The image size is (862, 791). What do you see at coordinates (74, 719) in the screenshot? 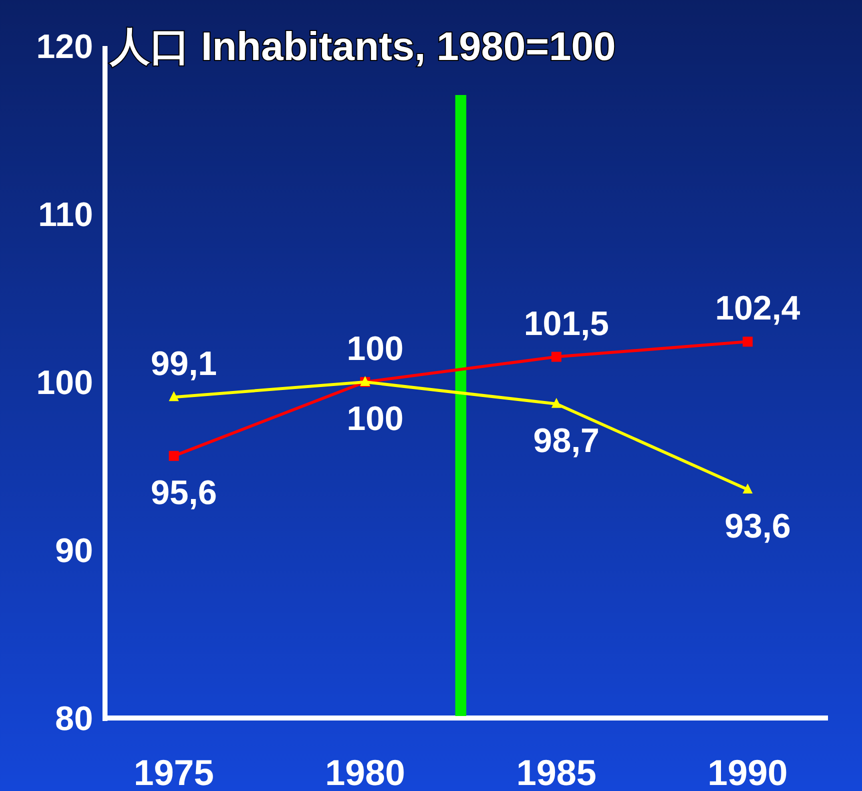
I see `y-tick-label: 80` at bounding box center [74, 719].